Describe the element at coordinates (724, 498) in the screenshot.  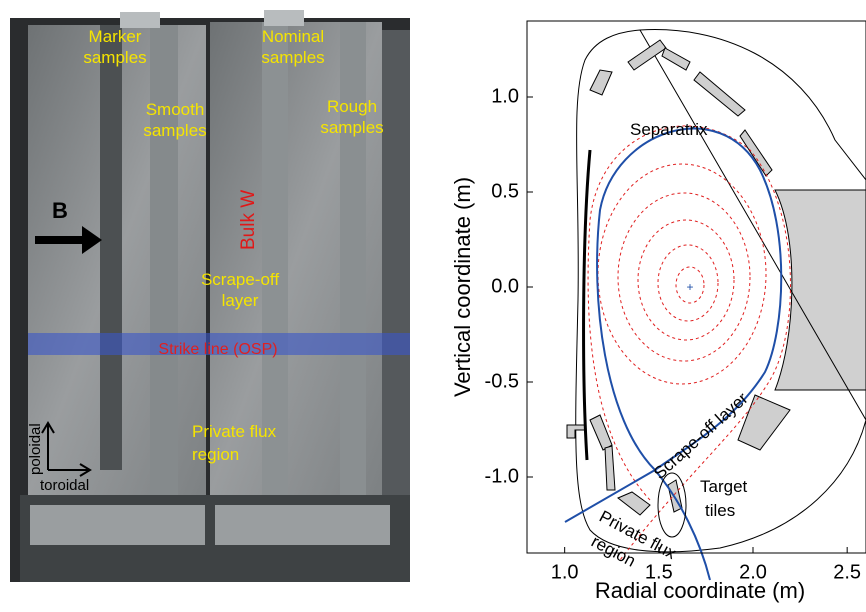
I see `annotation: Target tiles` at that location.